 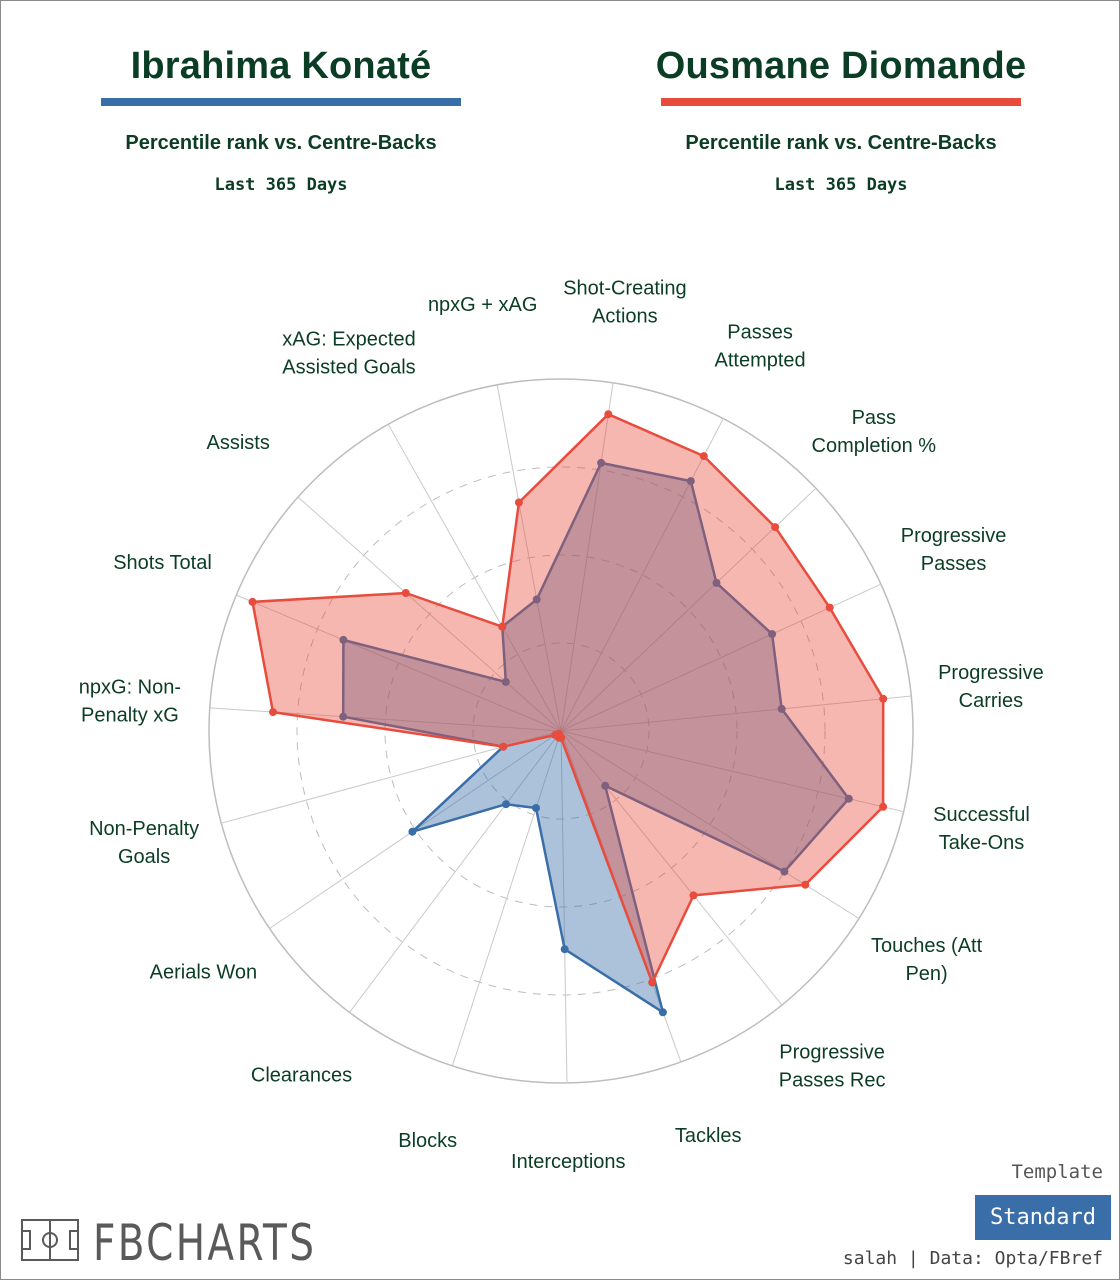 I want to click on axis-label: xAG: Expected Assisted Goals, so click(x=348, y=354).